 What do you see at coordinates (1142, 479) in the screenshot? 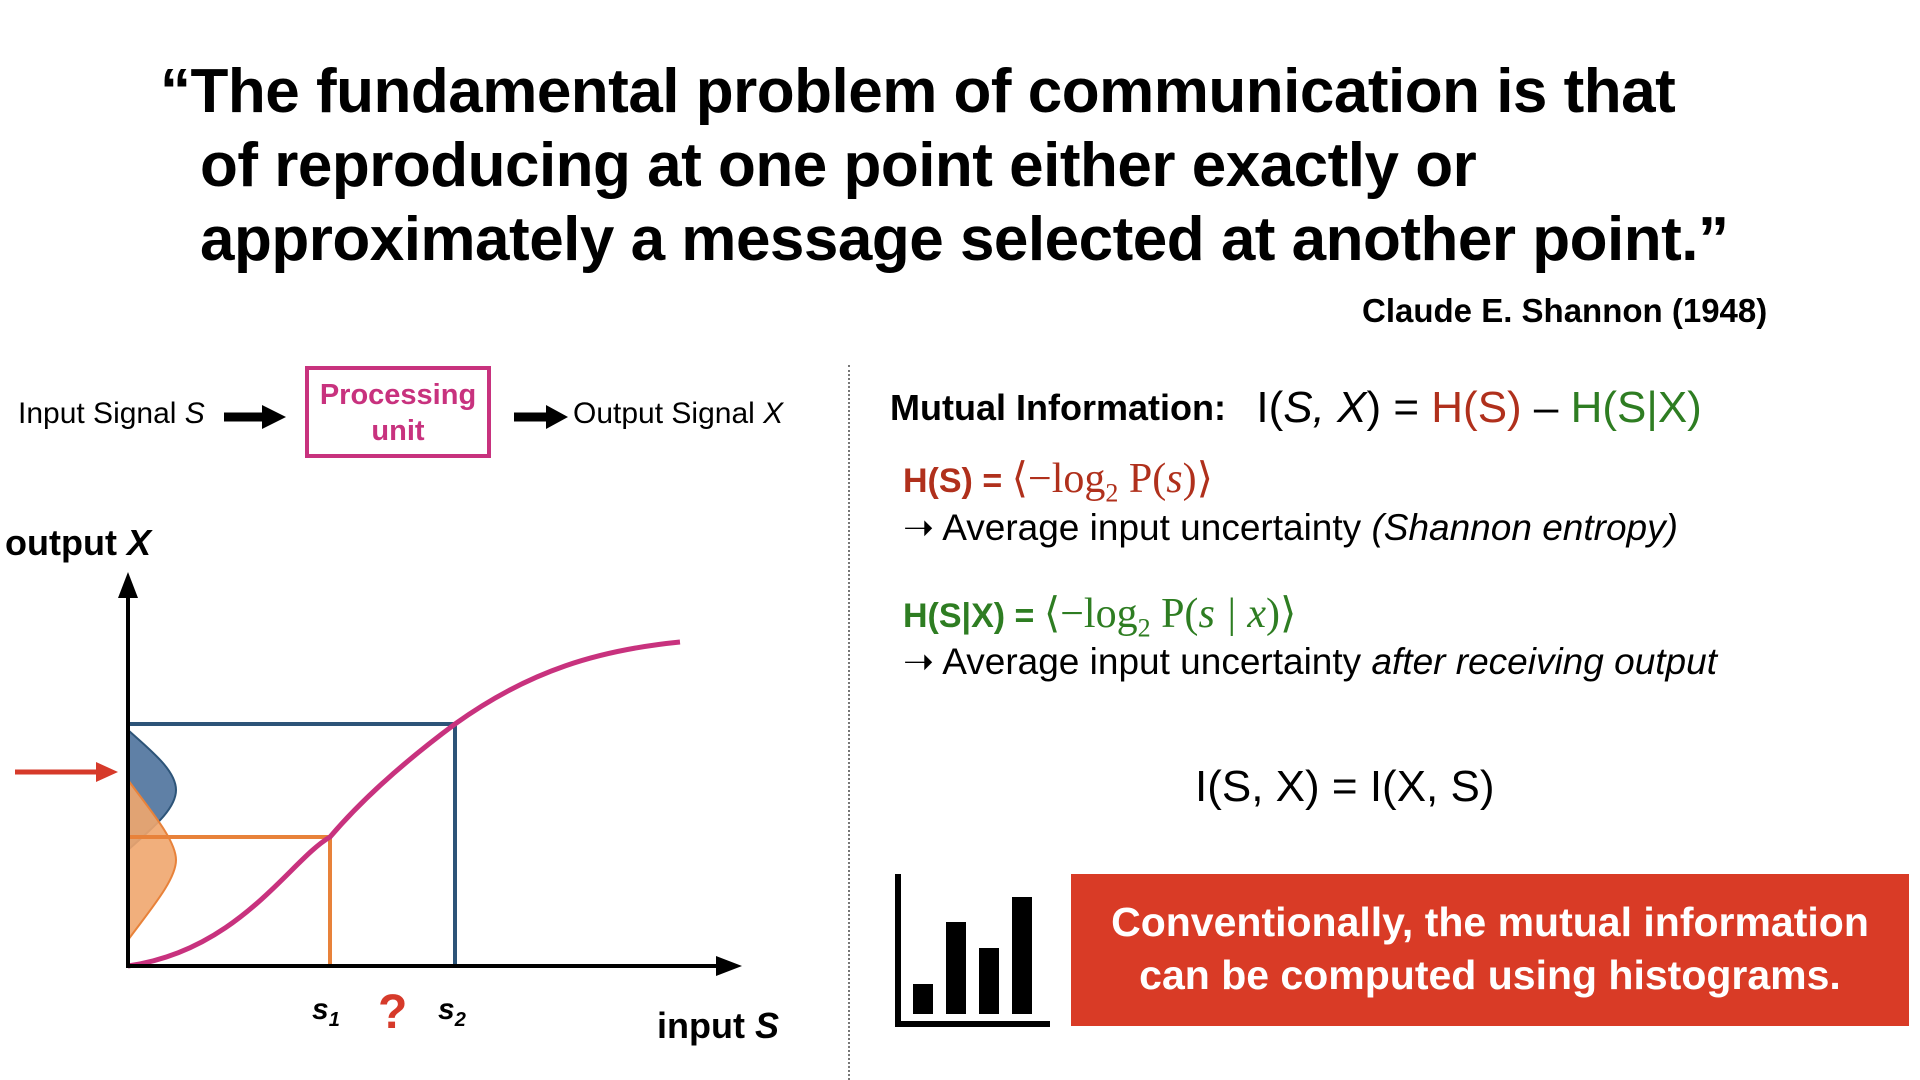
I see `entropy-rhs-b: P(` at bounding box center [1142, 479].